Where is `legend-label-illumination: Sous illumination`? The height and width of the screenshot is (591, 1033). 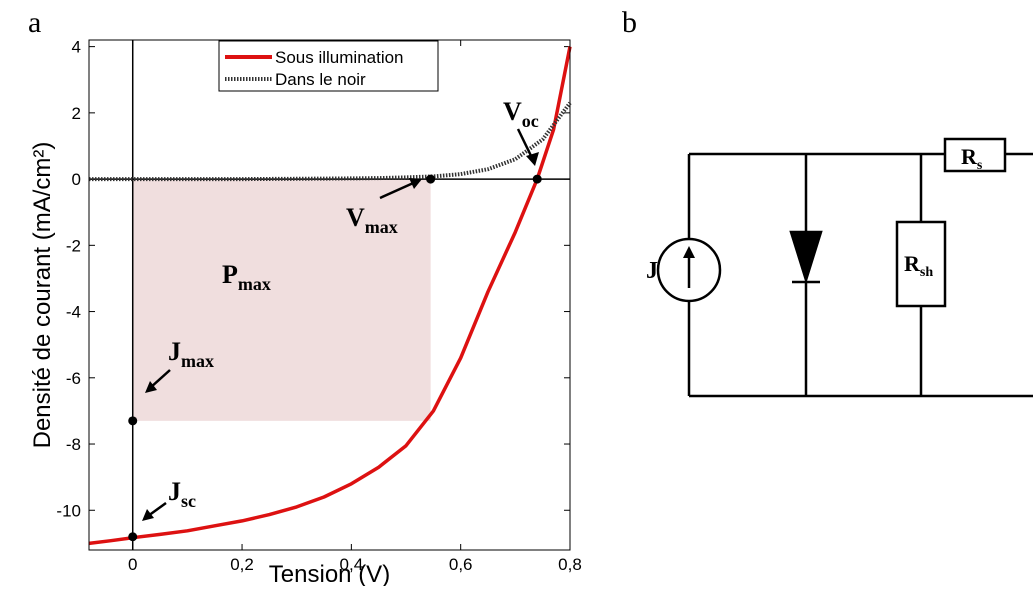
legend-label-illumination: Sous illumination is located at coordinates (339, 57).